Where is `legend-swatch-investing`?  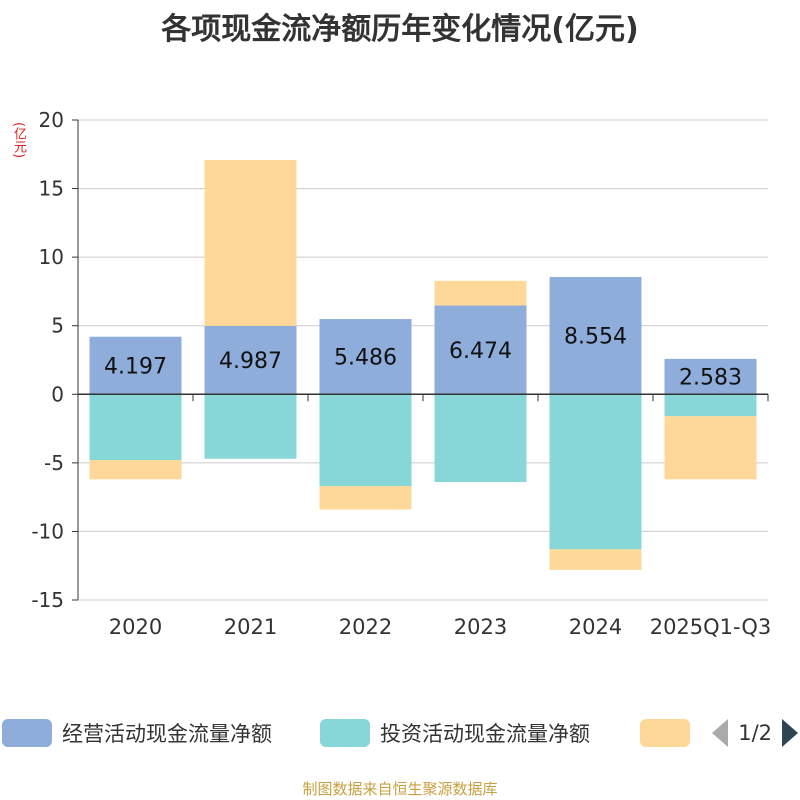
legend-swatch-investing is located at coordinates (345, 733).